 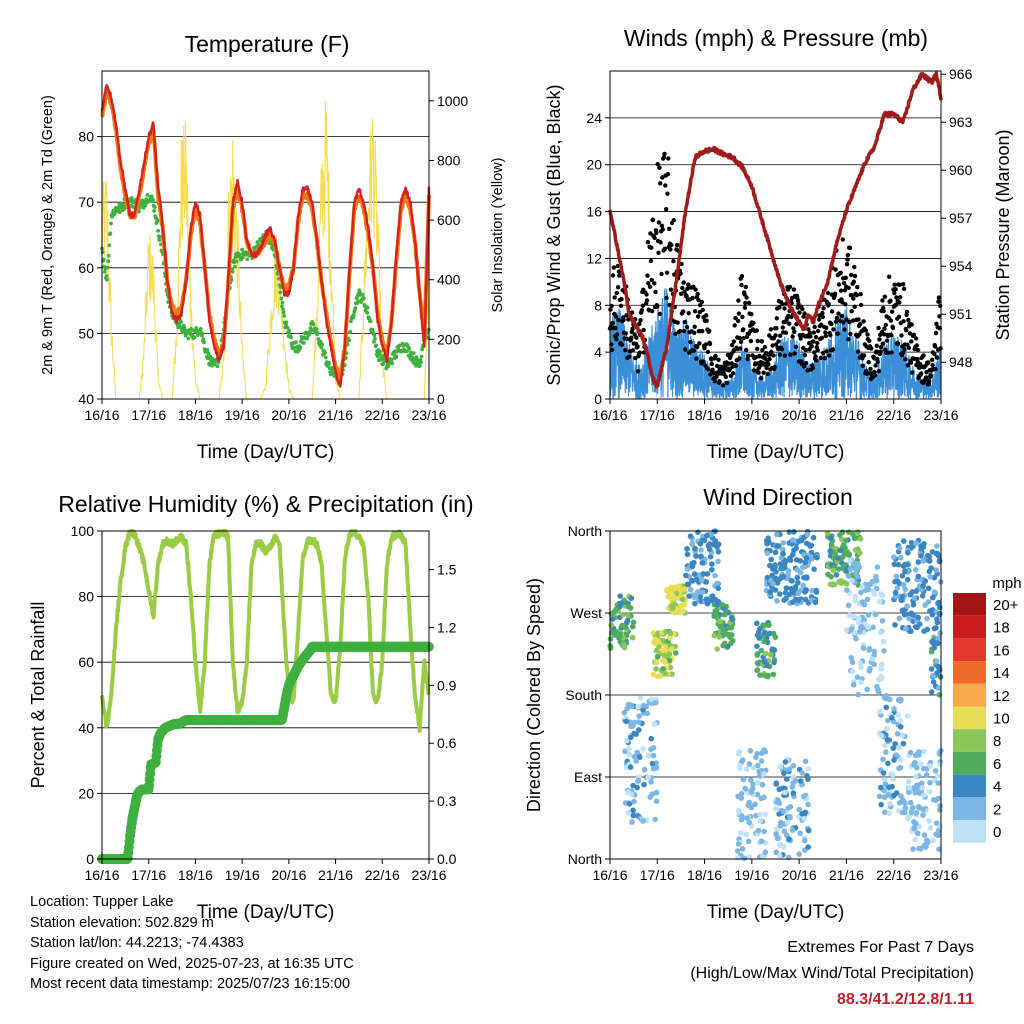 What do you see at coordinates (961, 314) in the screenshot?
I see `y-right-tick-label: 951` at bounding box center [961, 314].